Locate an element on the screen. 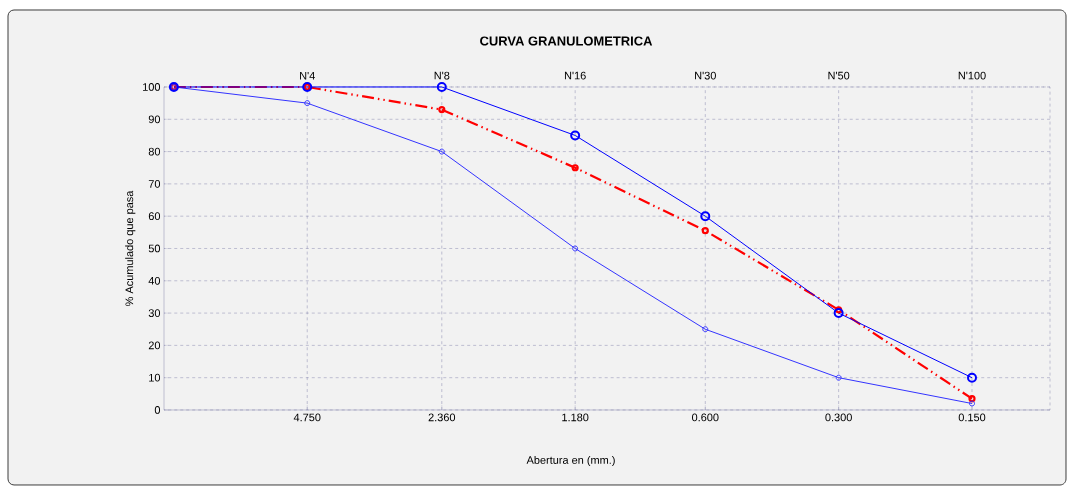 This screenshot has width=1074, height=488. chart-title: CURVA GRANULOMETRICA is located at coordinates (566, 41).